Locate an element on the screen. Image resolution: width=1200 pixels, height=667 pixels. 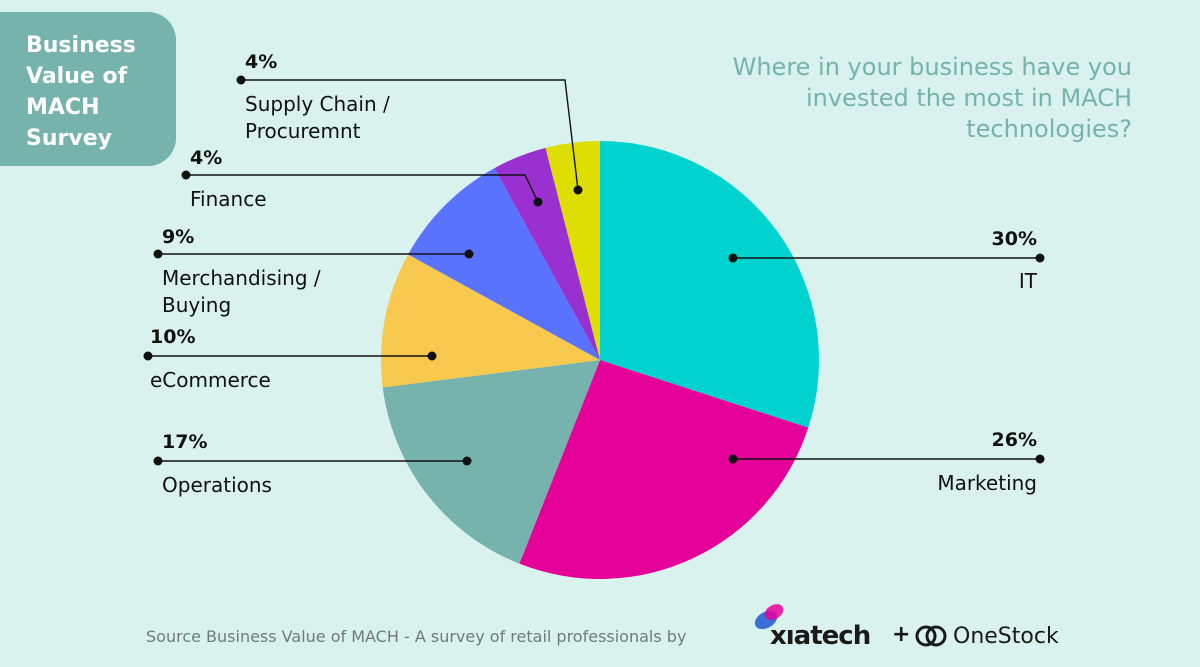
pie-slice-operations is located at coordinates (491, 462).